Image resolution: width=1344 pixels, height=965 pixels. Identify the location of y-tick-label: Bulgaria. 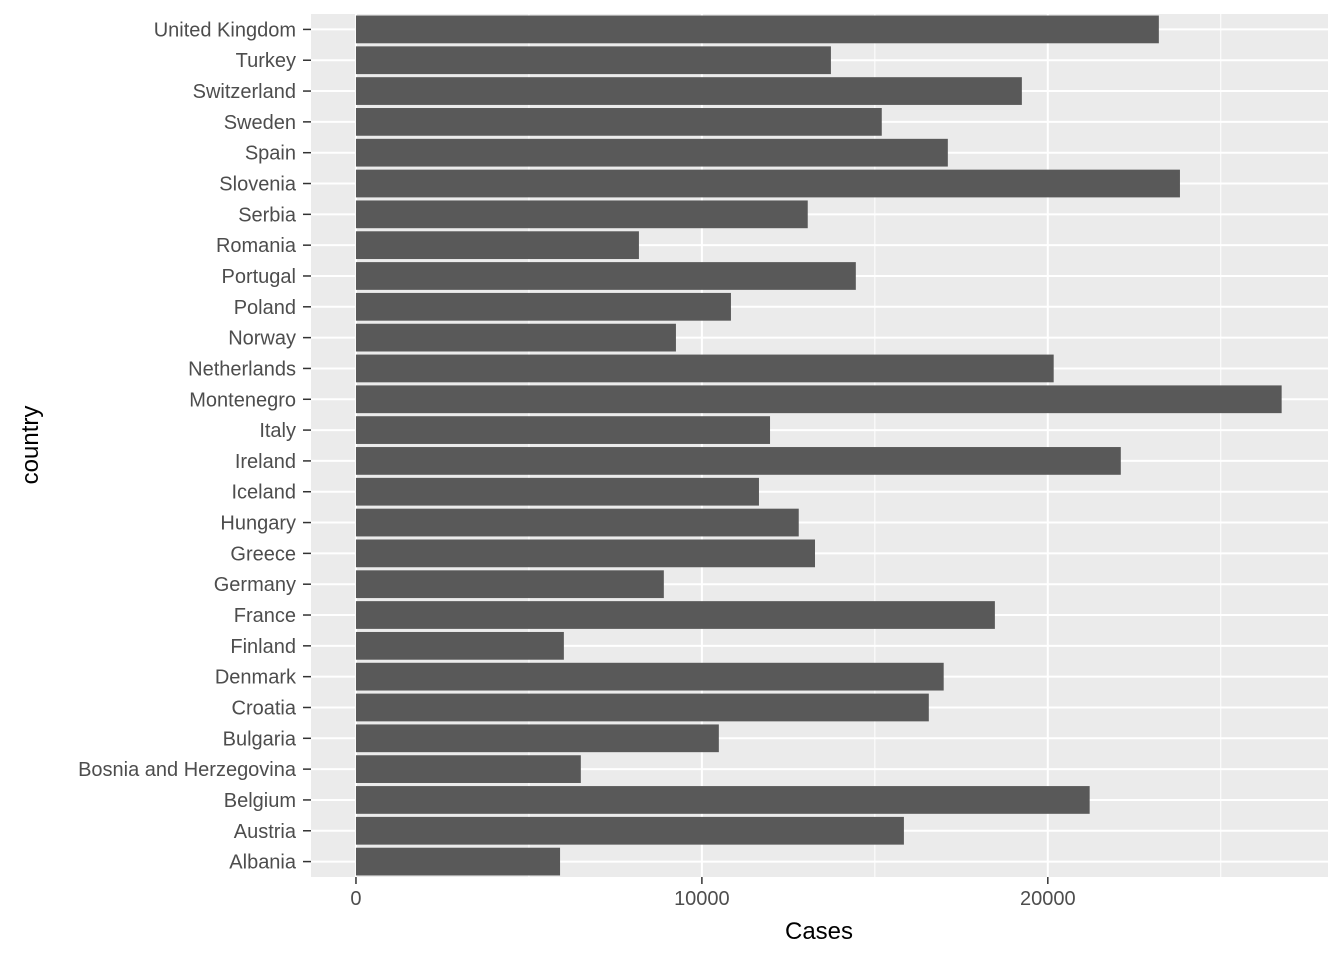
(260, 739).